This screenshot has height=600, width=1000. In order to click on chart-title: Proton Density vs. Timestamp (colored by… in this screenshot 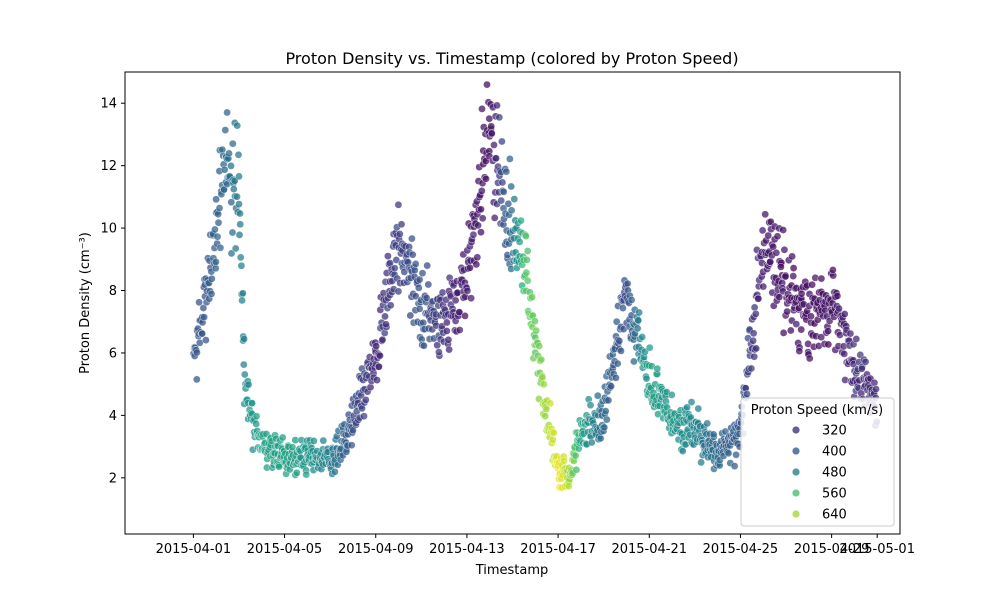, I will do `click(511, 58)`.